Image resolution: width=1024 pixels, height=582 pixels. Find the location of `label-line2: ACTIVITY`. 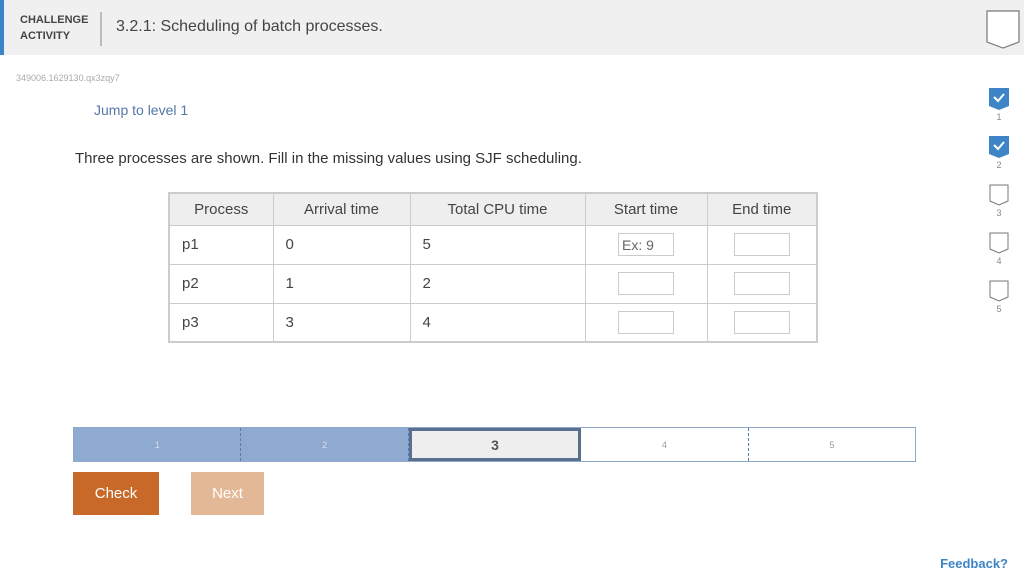

label-line2: ACTIVITY is located at coordinates (45, 36).